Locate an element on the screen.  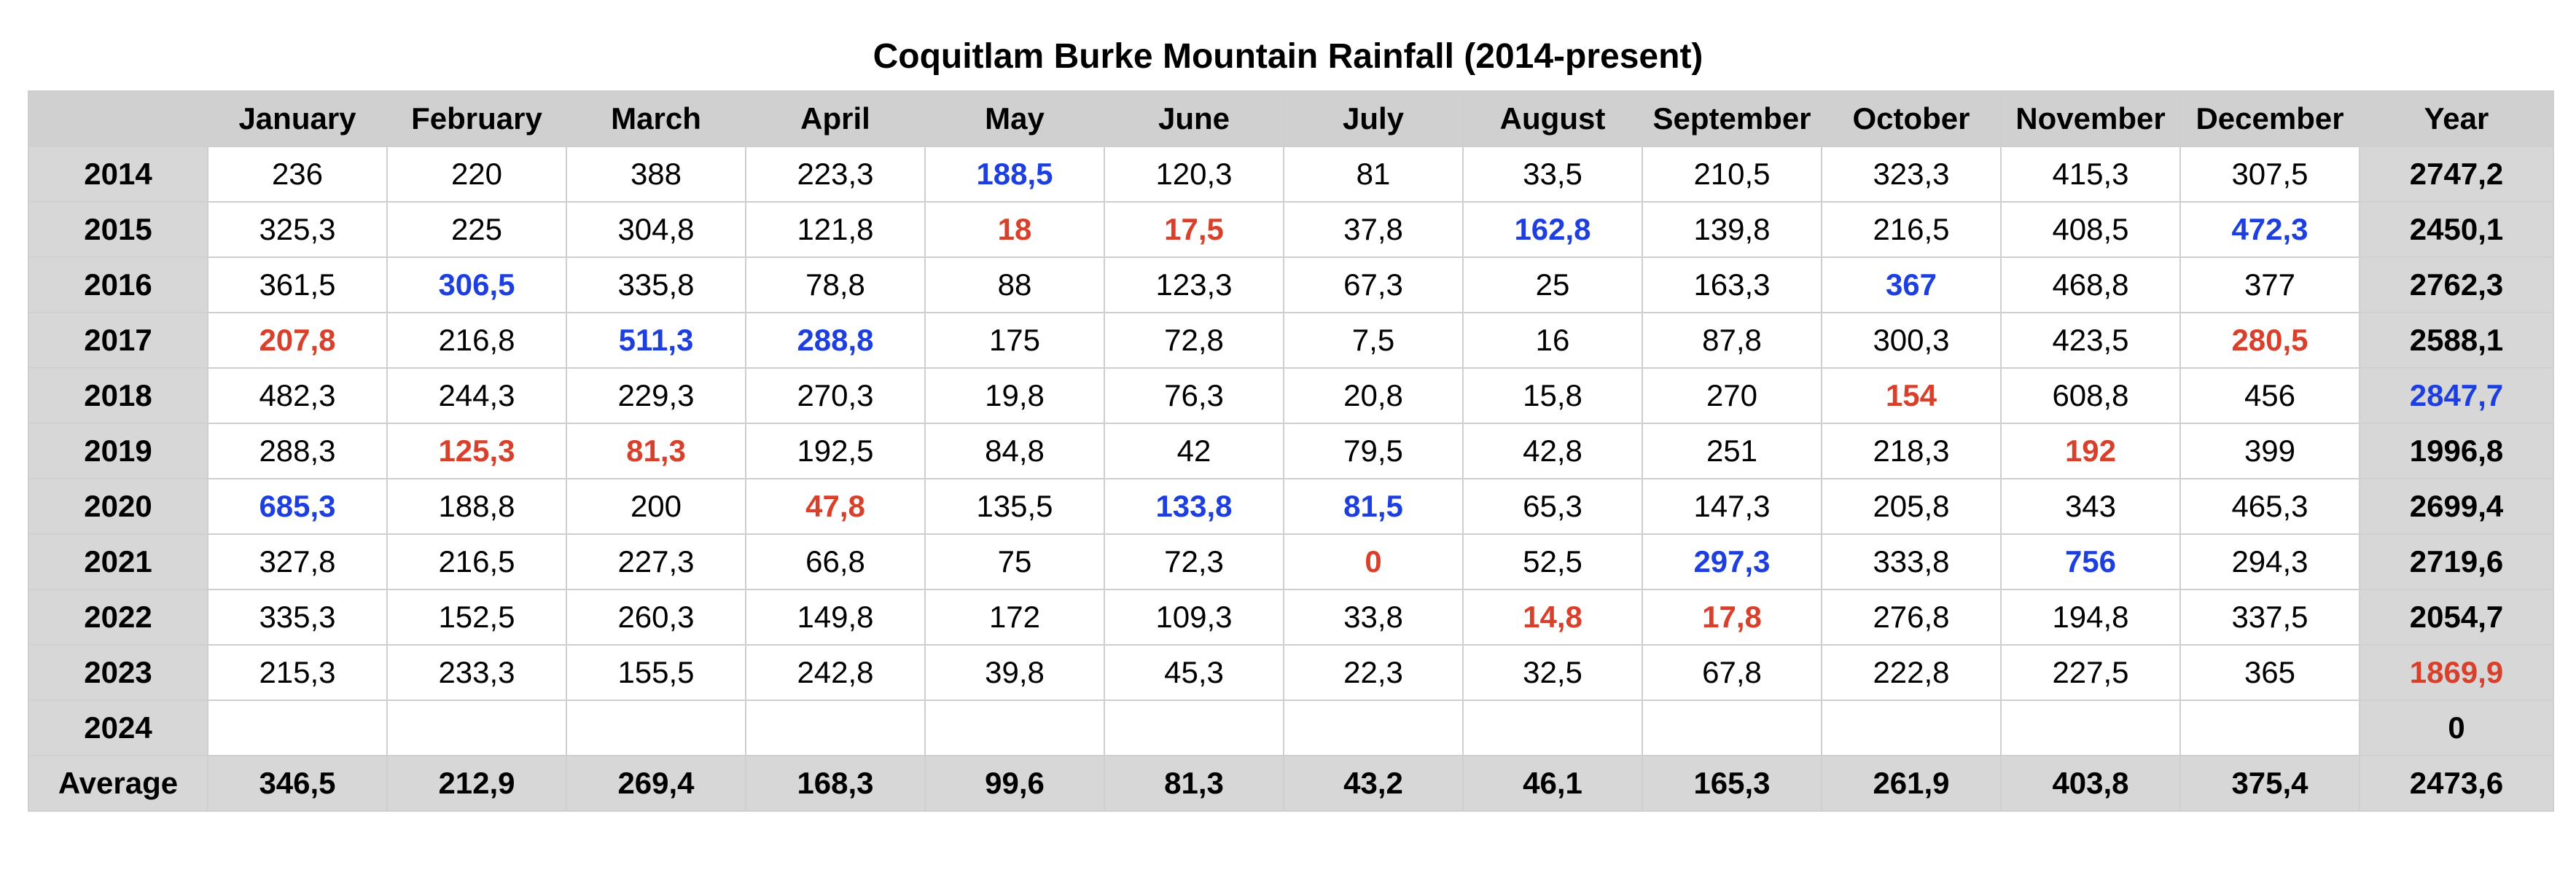
rainfall-cell: 192,5 is located at coordinates (836, 451).